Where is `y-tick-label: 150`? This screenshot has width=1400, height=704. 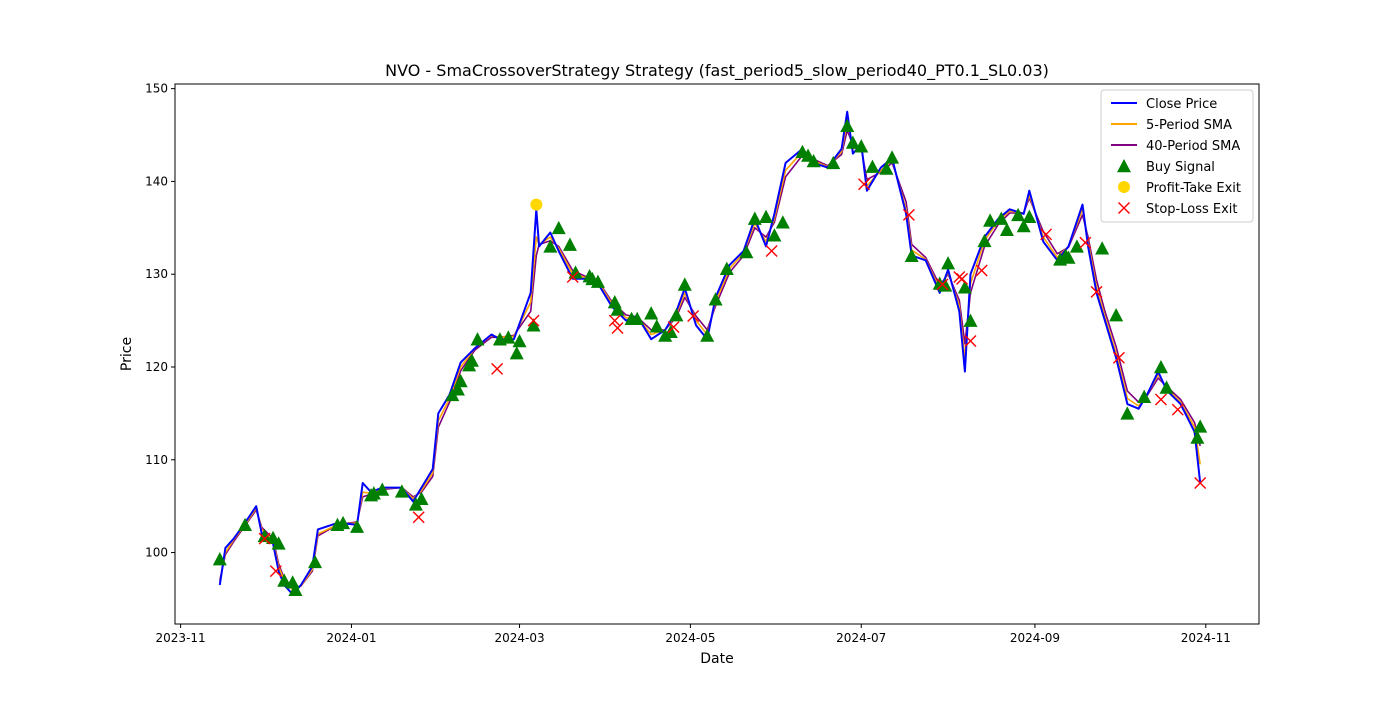
y-tick-label: 150 is located at coordinates (156, 89).